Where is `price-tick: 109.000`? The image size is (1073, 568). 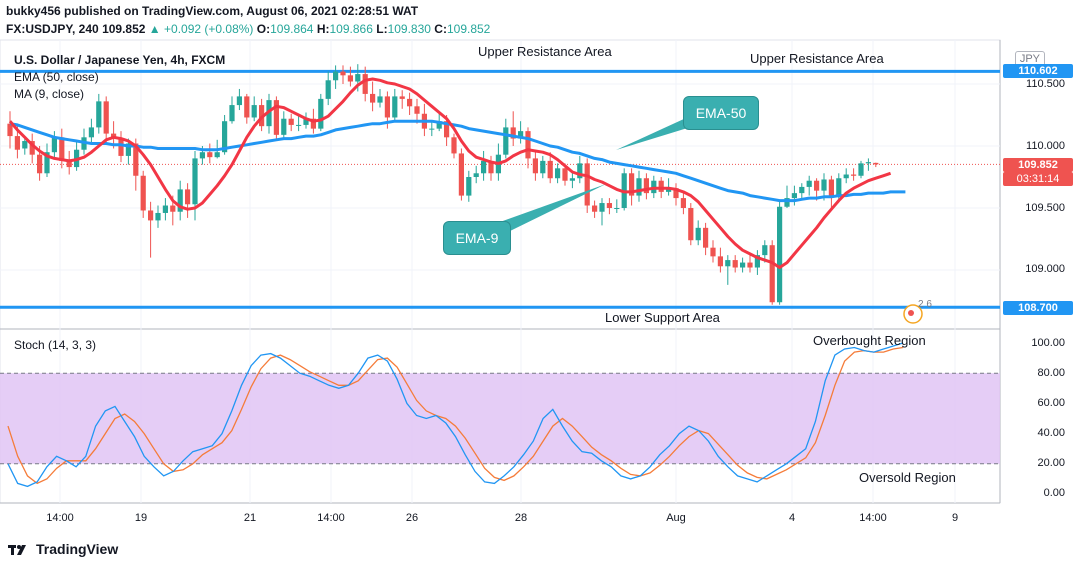 price-tick: 109.000 is located at coordinates (1045, 269).